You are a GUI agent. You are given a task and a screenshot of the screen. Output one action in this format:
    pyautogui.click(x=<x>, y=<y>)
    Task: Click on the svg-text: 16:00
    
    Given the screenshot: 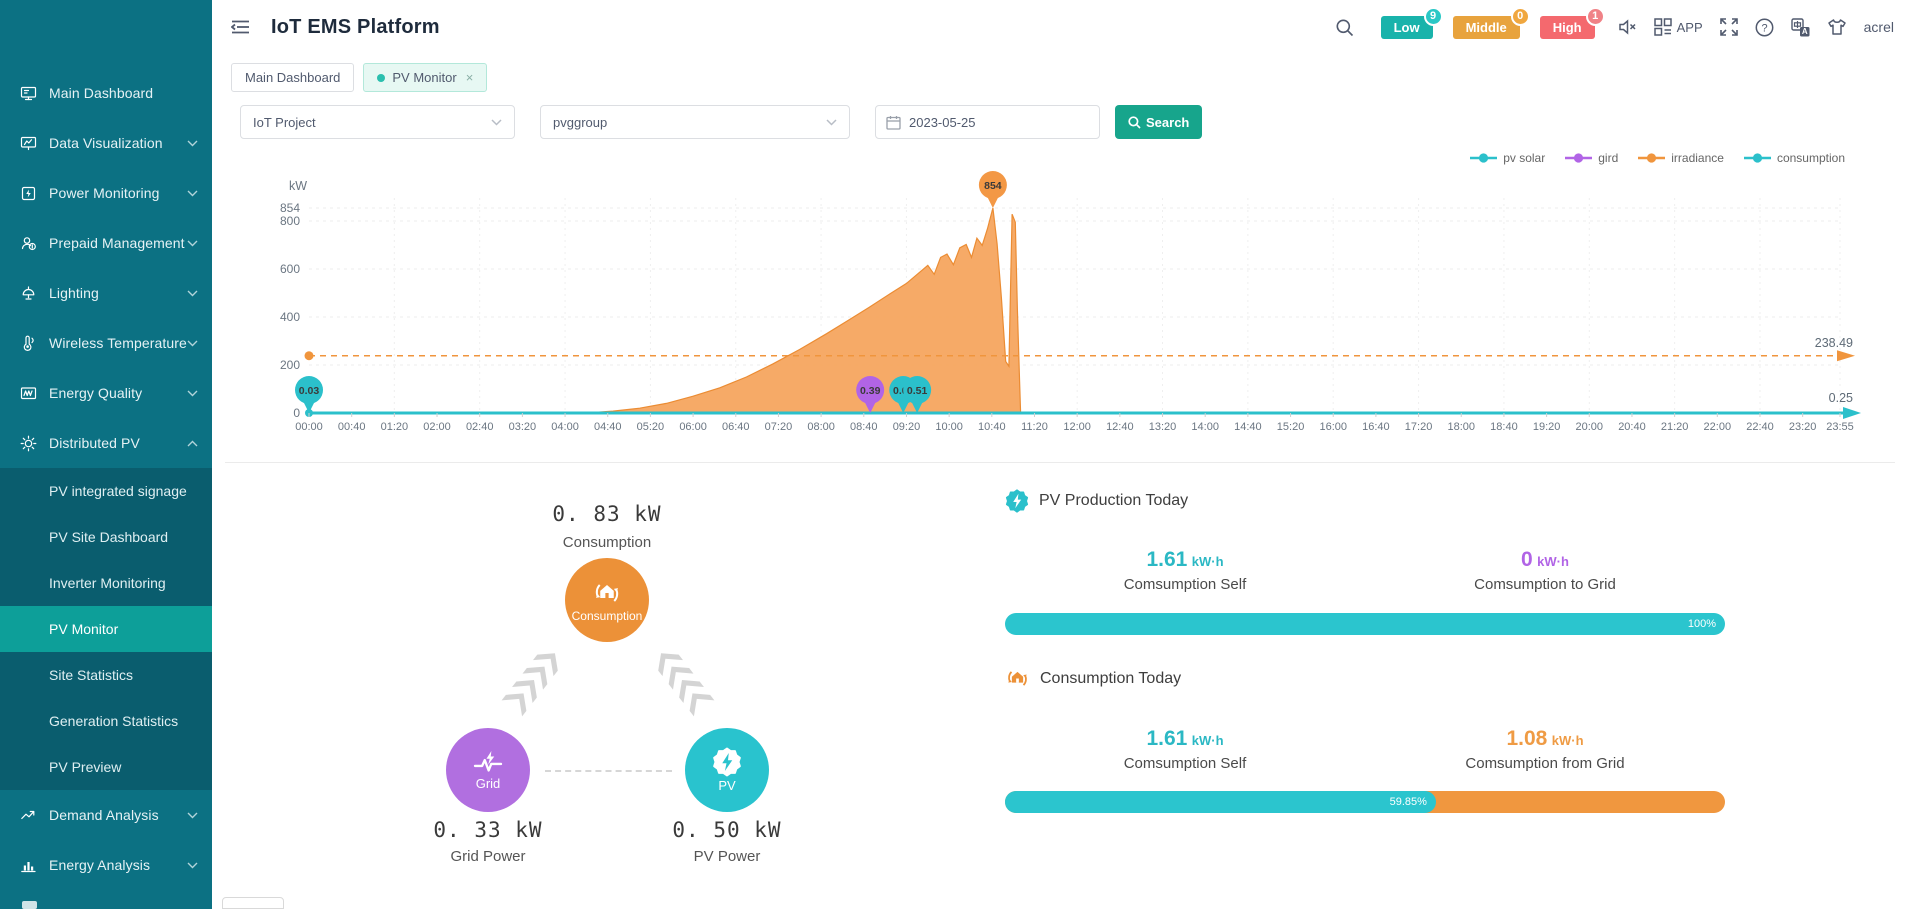 What is the action you would take?
    pyautogui.click(x=1333, y=427)
    